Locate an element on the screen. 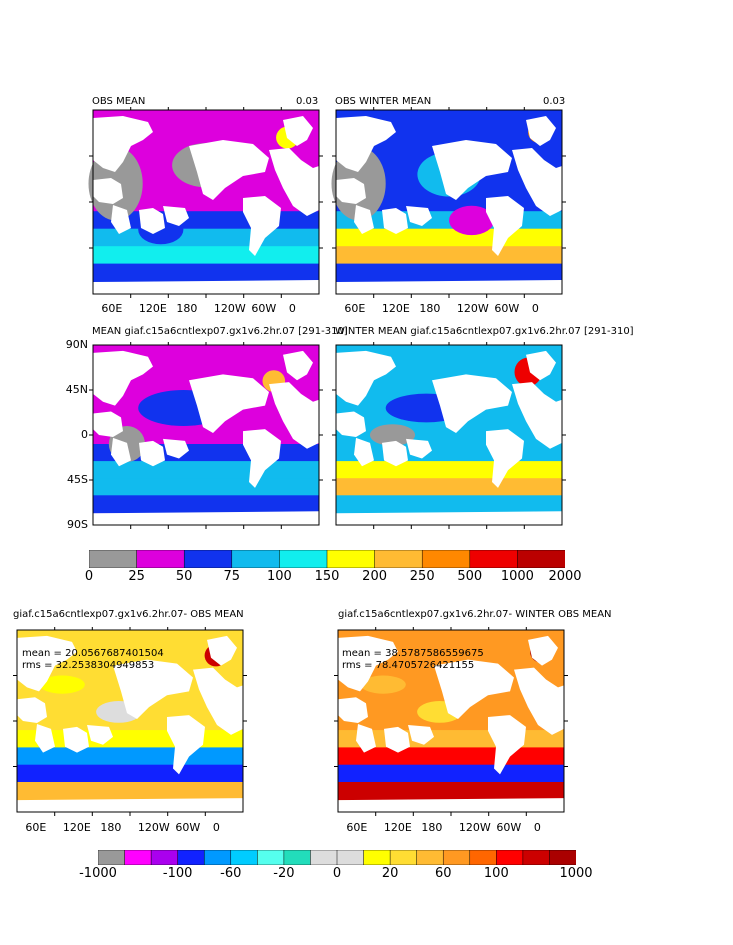  colorbar-label: -60 is located at coordinates (231, 873).